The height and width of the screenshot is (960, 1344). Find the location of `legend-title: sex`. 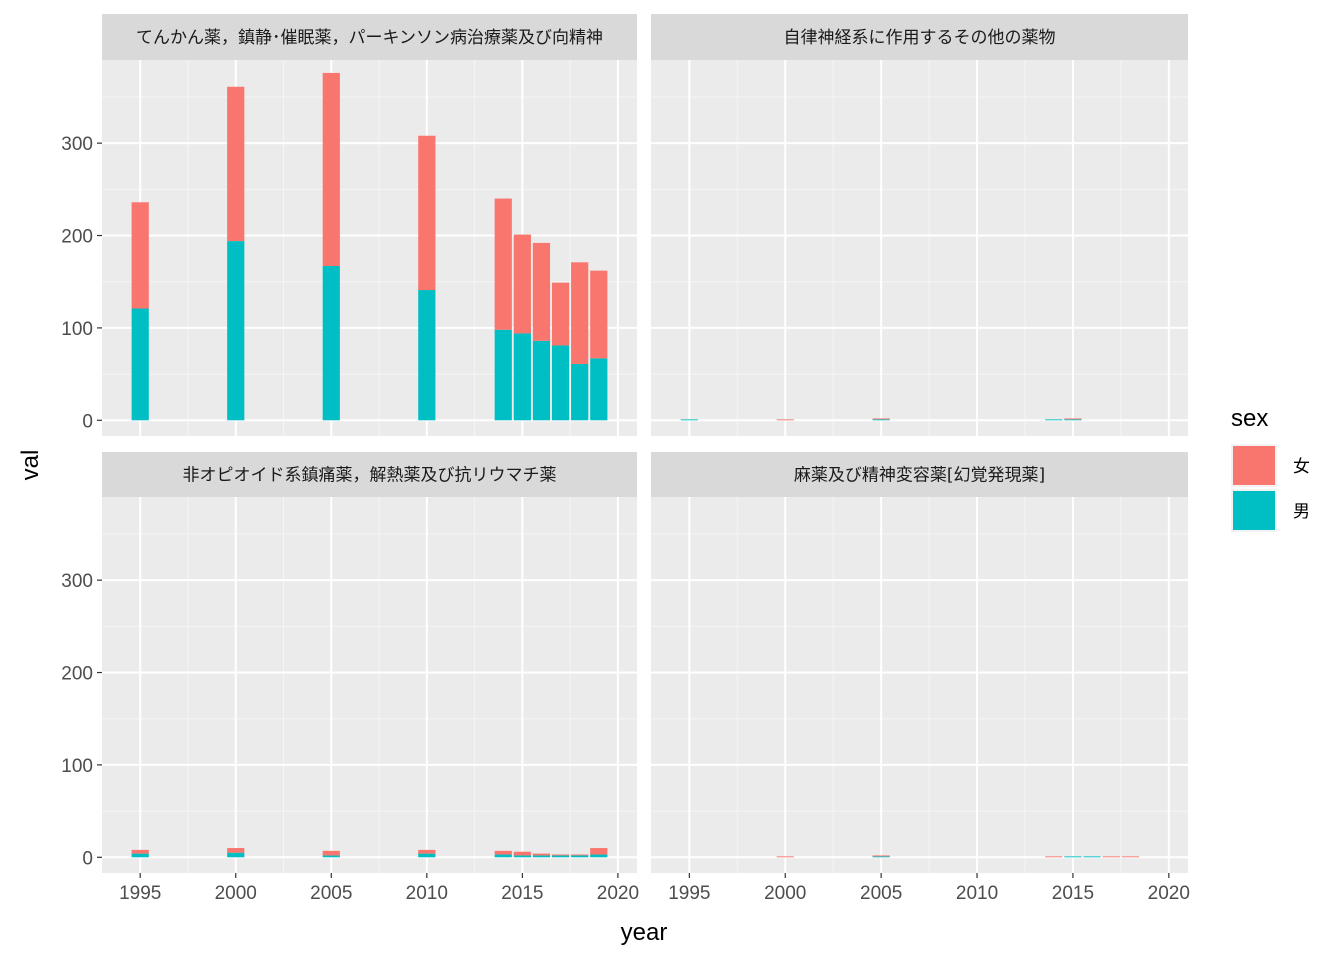

legend-title: sex is located at coordinates (1249, 418).